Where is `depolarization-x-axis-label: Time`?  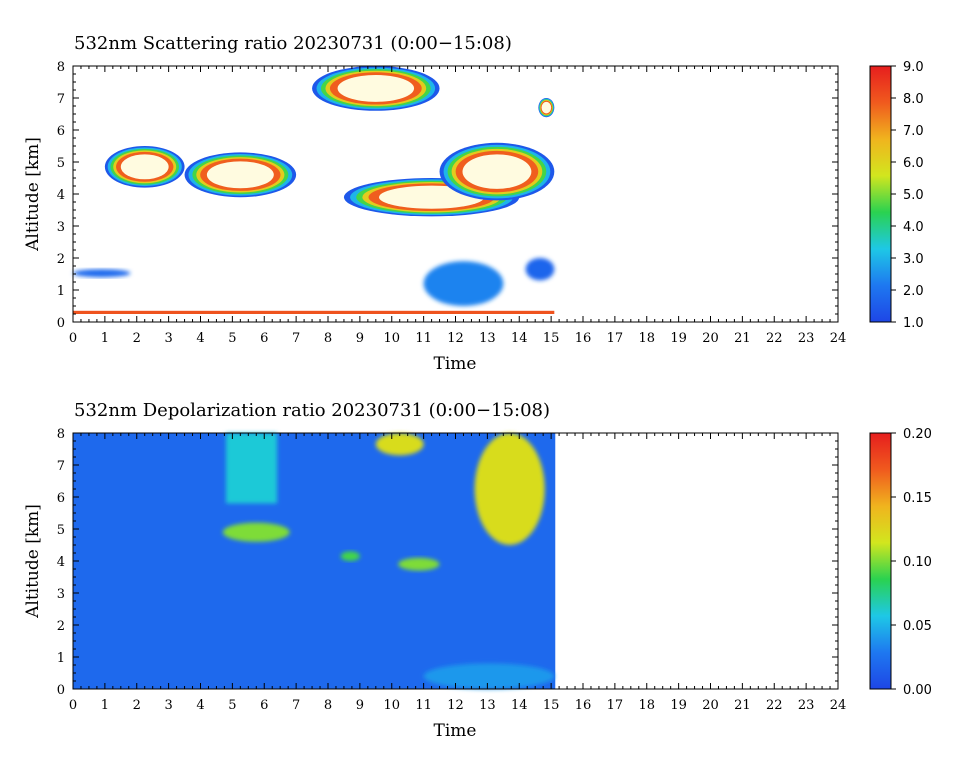
depolarization-x-axis-label: Time is located at coordinates (455, 731).